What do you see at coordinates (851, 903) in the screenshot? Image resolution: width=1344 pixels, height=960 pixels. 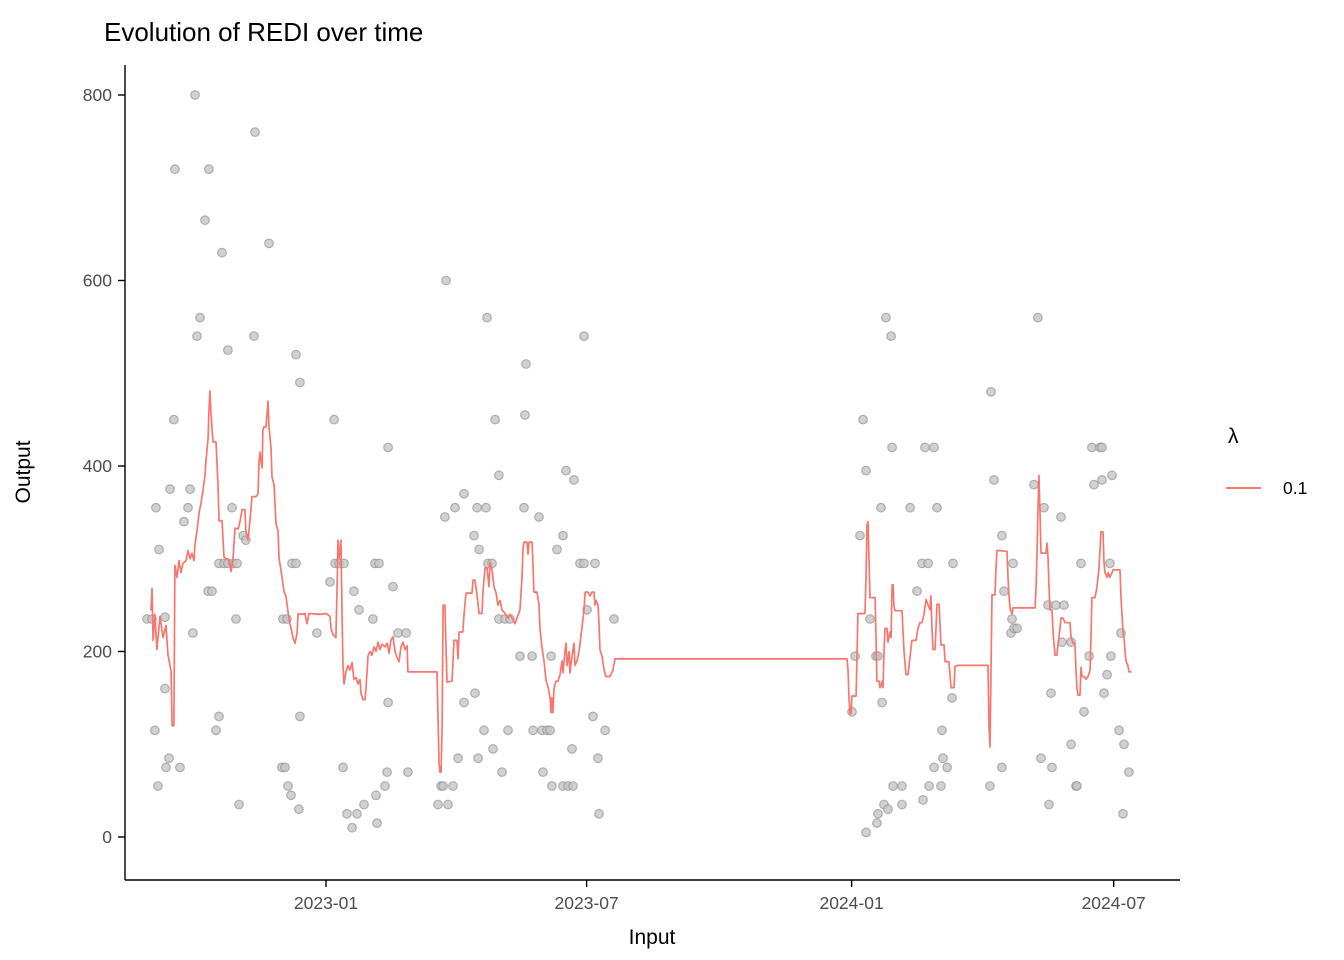 I see `x-tick-label: 2024-01` at bounding box center [851, 903].